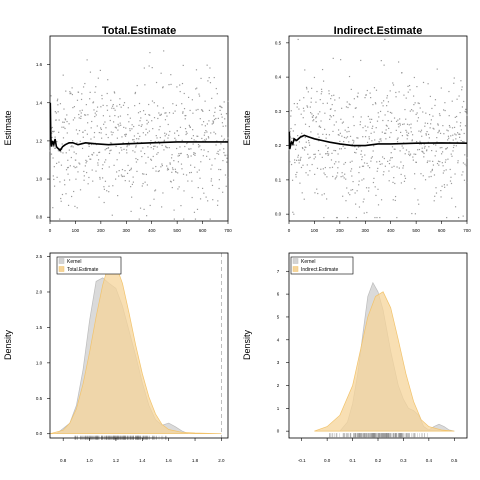  Describe the element at coordinates (116, 460) in the screenshot. I see `x-tick-label: 1.2` at that location.